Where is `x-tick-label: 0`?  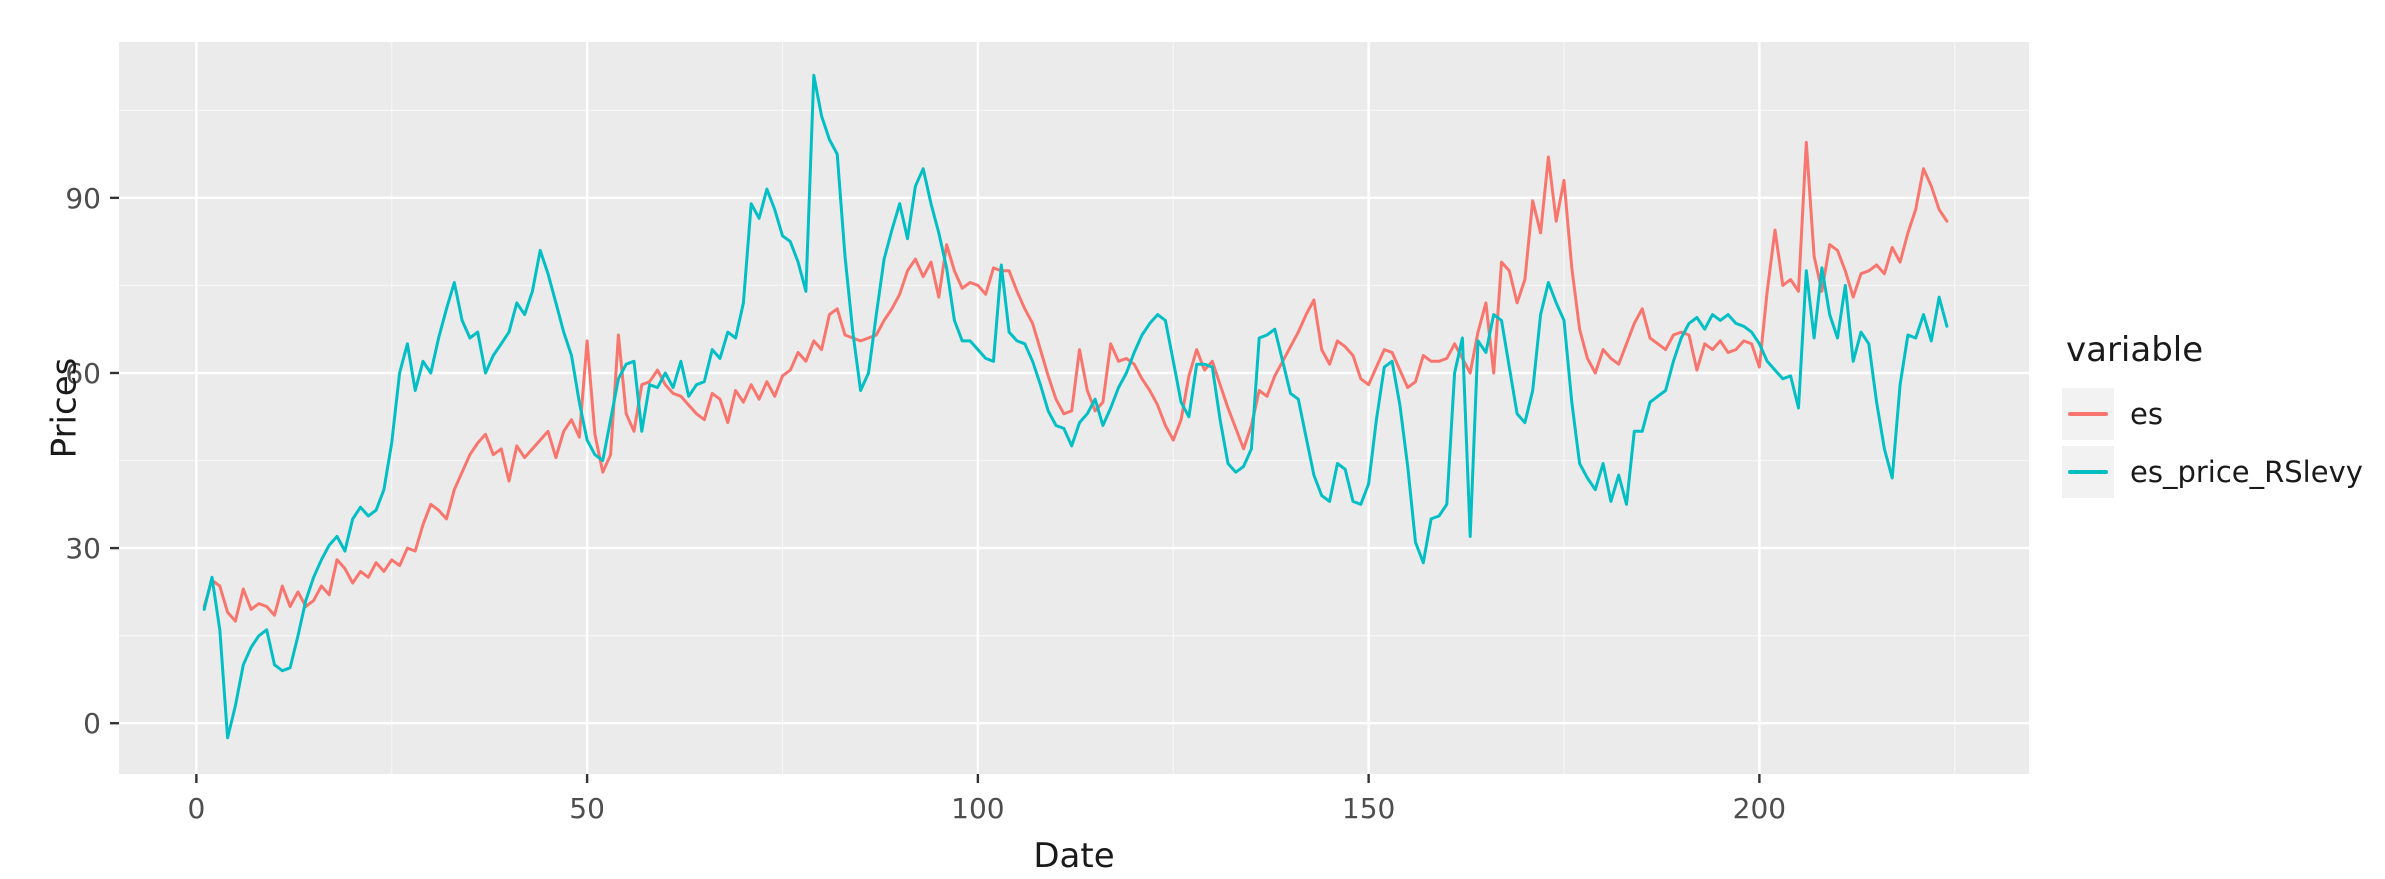 x-tick-label: 0 is located at coordinates (196, 808).